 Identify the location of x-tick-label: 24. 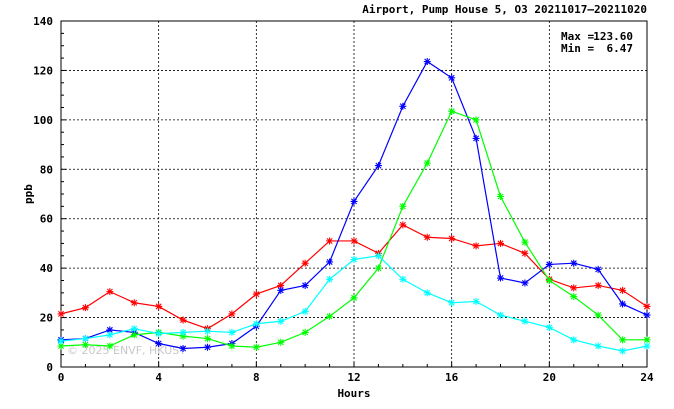
(647, 377).